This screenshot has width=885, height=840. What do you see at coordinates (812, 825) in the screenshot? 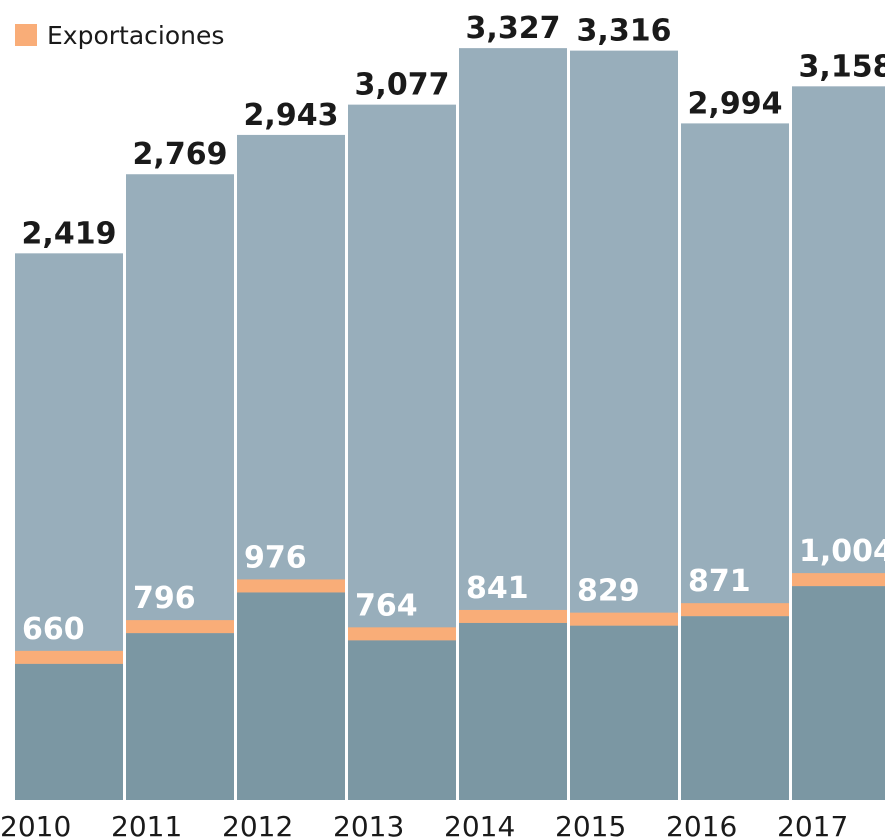
I see `x-tick-label: 2017` at bounding box center [812, 825].